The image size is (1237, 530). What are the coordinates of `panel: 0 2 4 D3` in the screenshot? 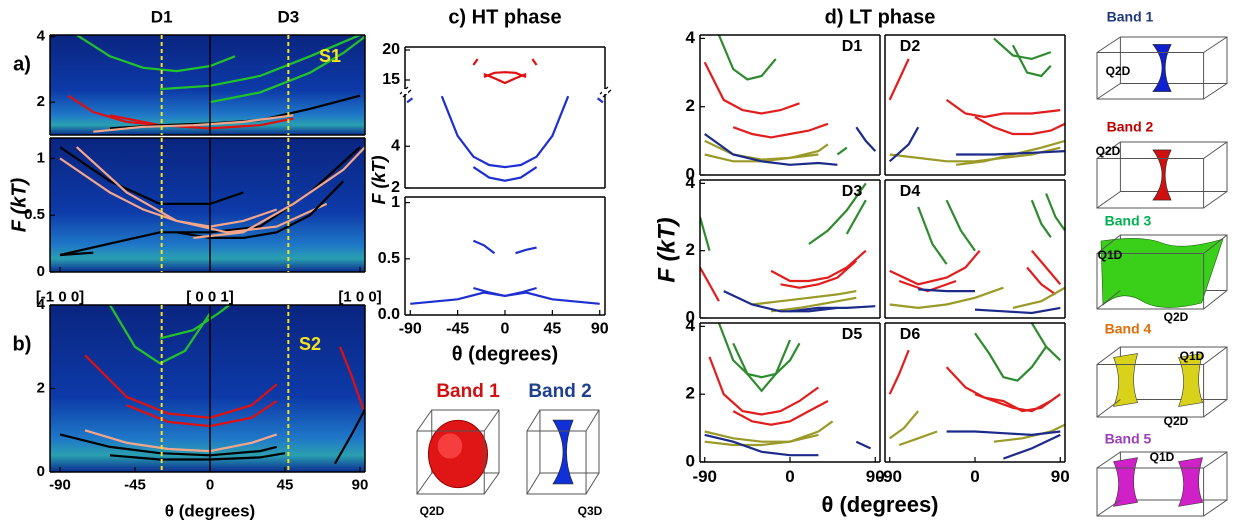 It's located at (783, 249).